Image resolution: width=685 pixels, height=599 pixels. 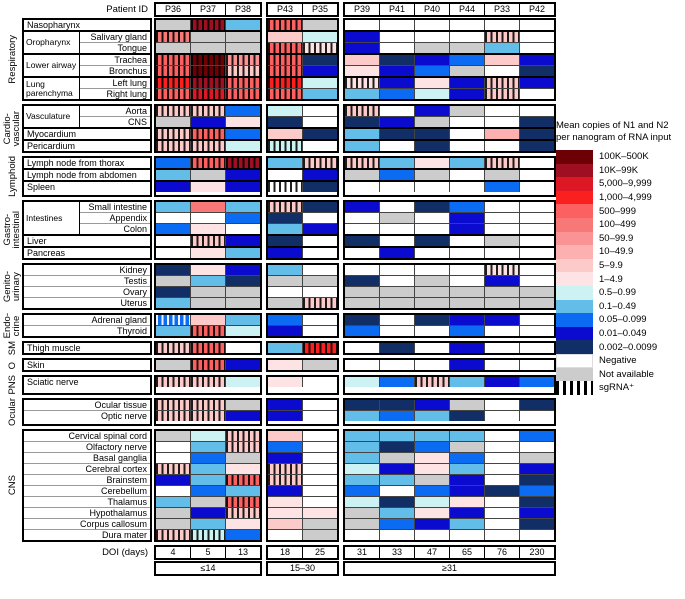 What do you see at coordinates (87, 447) in the screenshot?
I see `tissue-label: Olfactory nerve` at bounding box center [87, 447].